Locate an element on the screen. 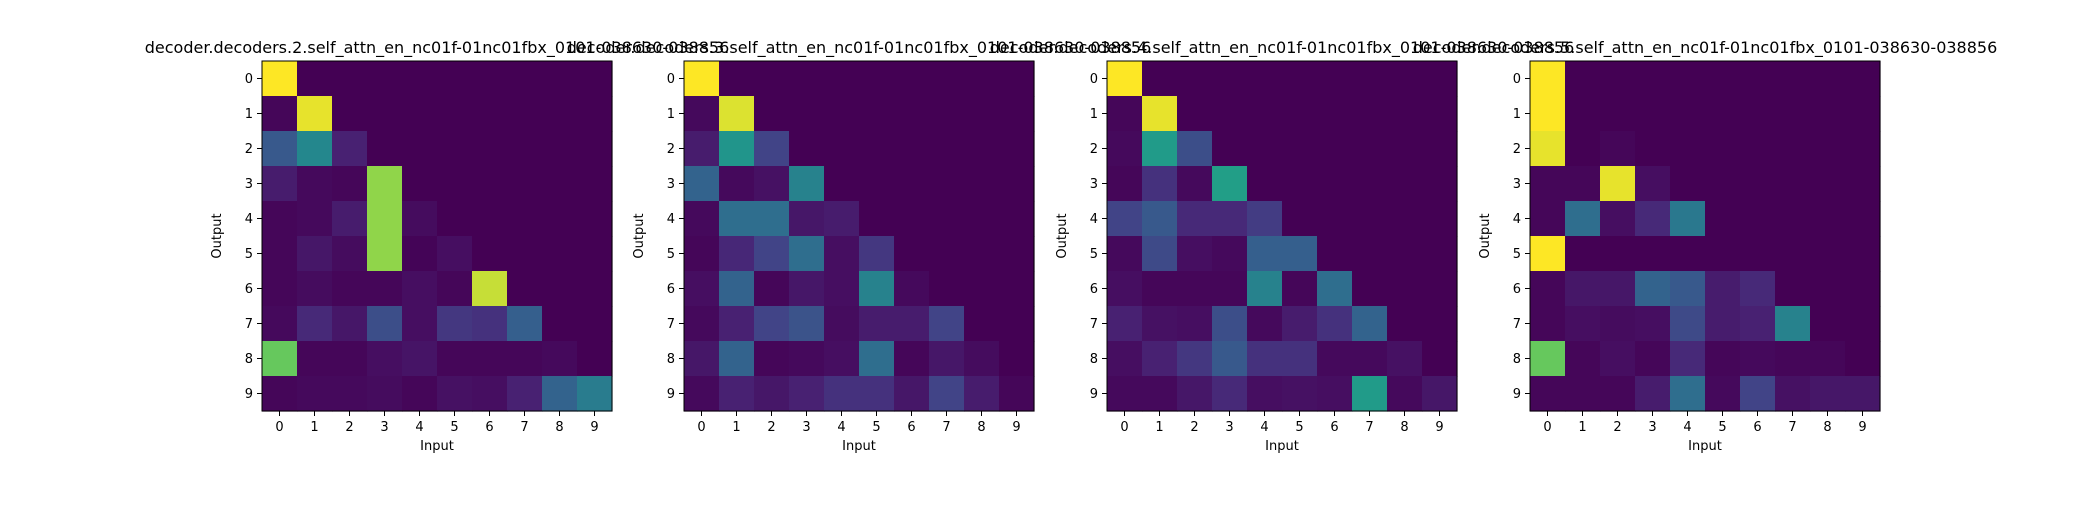 The height and width of the screenshot is (520, 2080). y-tick-label: 2 is located at coordinates (1517, 149).